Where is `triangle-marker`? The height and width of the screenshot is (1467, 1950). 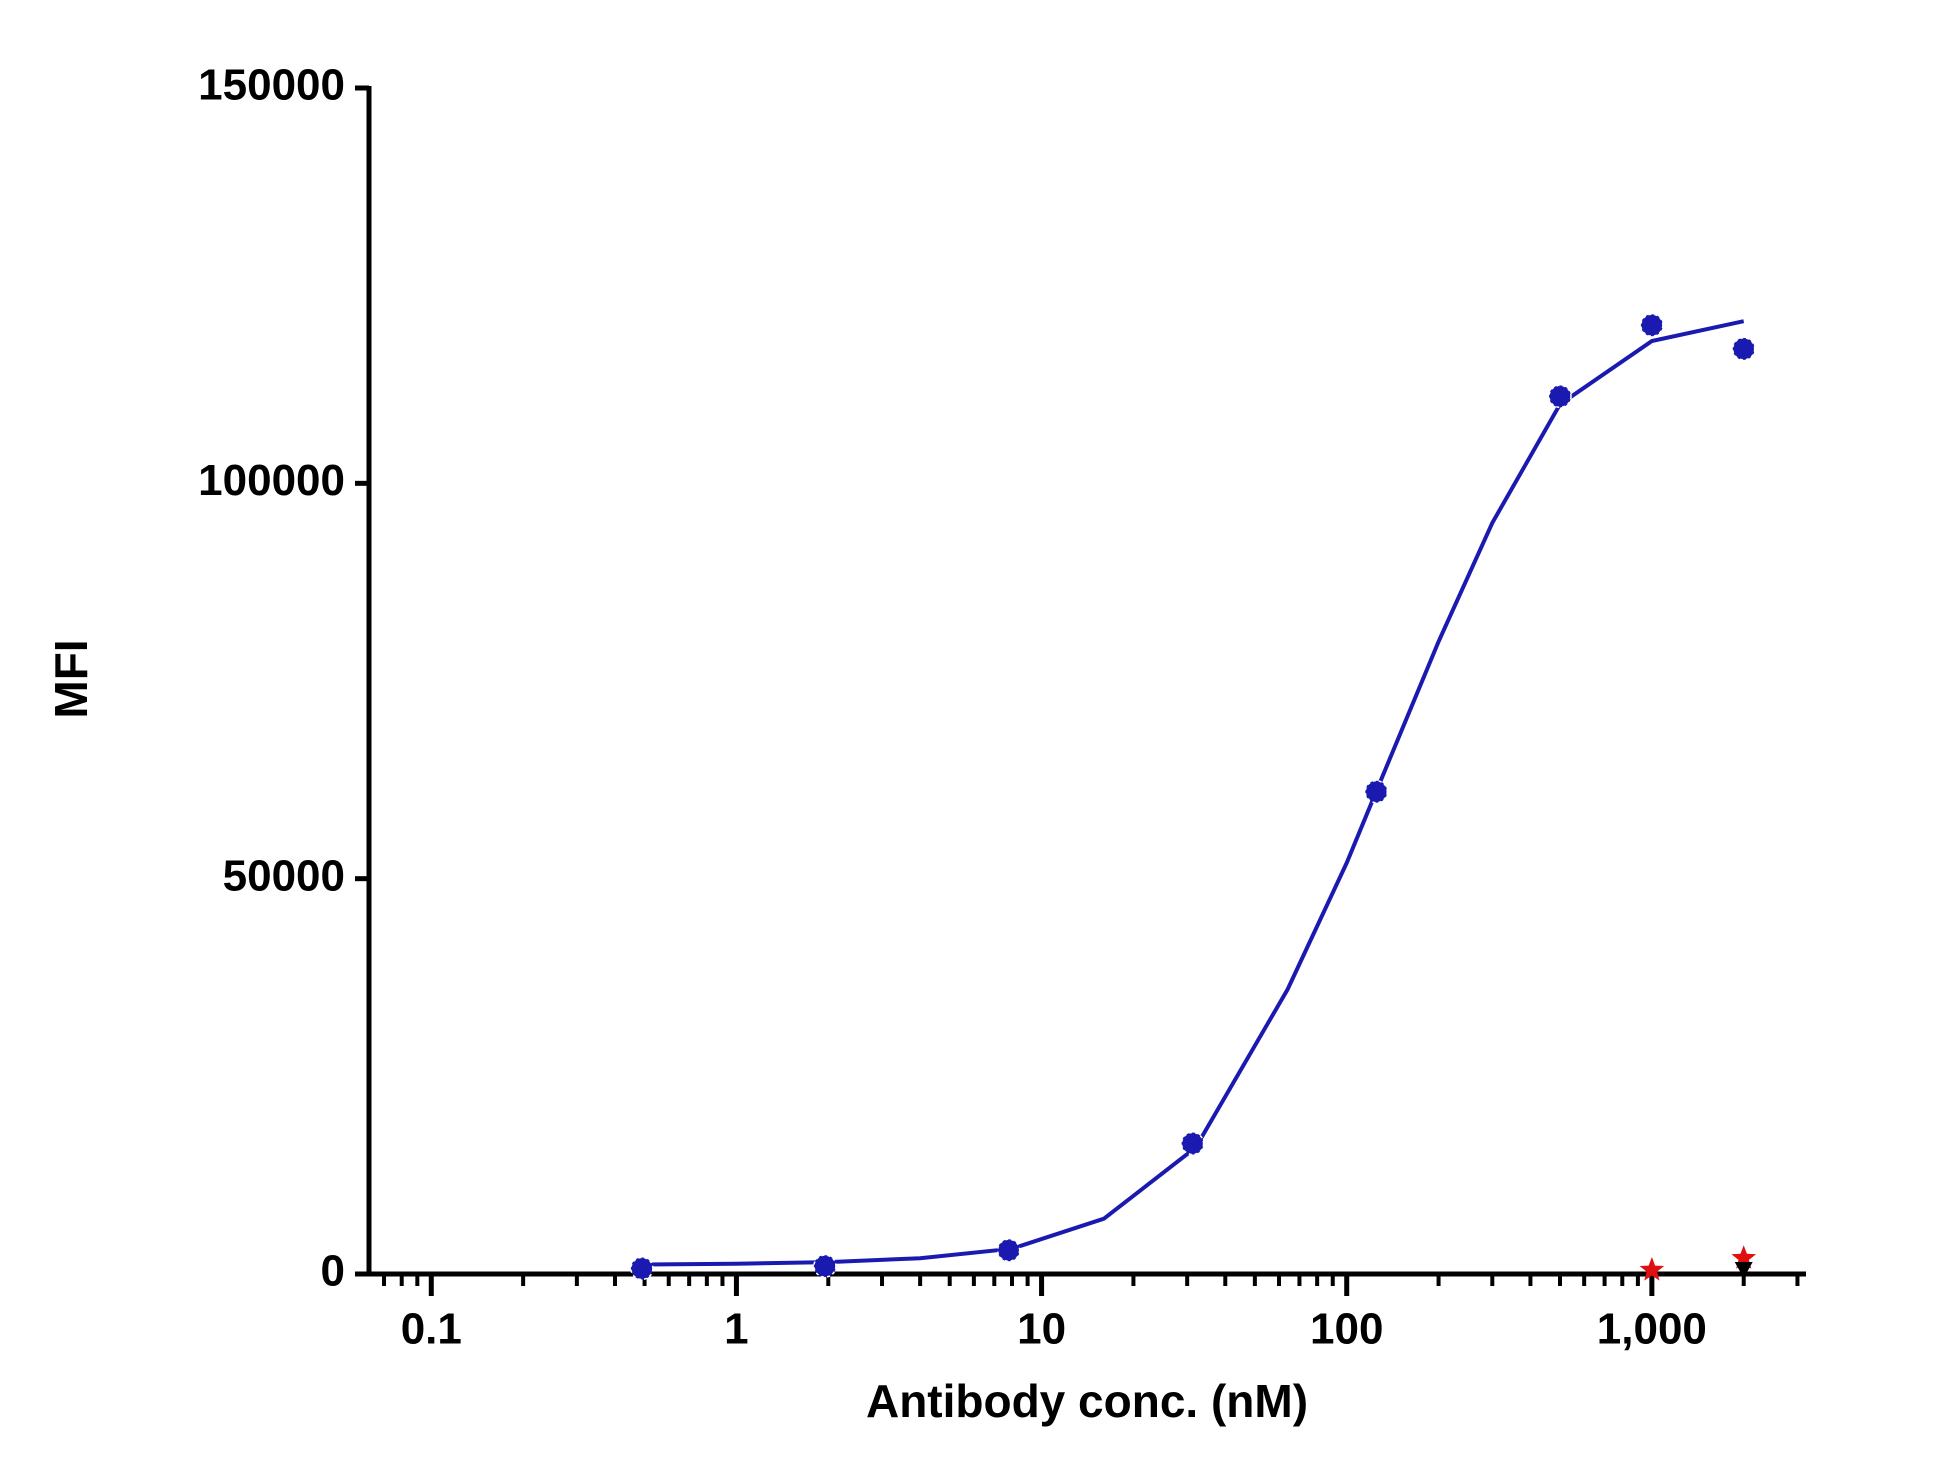 triangle-marker is located at coordinates (1743, 1270).